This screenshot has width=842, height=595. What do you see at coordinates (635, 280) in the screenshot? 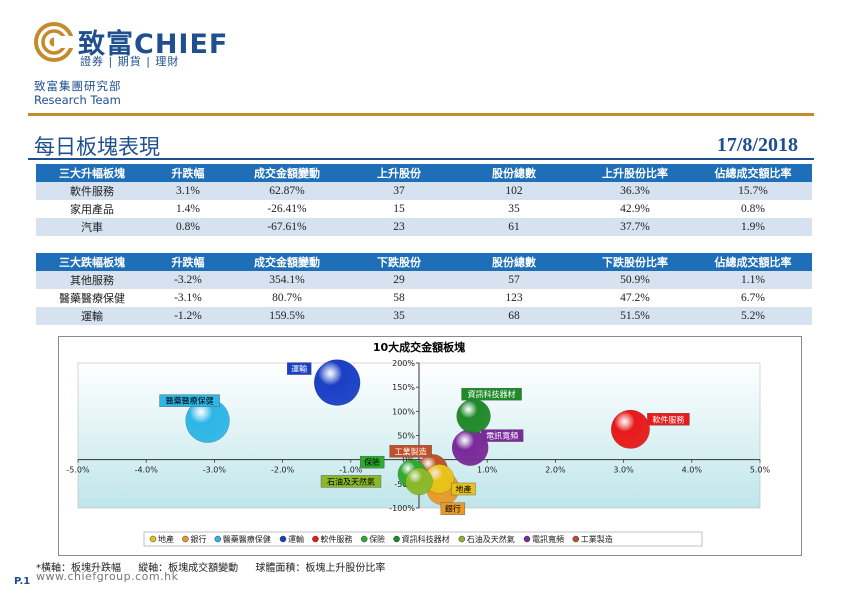
I see `table-cell: 50.9%` at bounding box center [635, 280].